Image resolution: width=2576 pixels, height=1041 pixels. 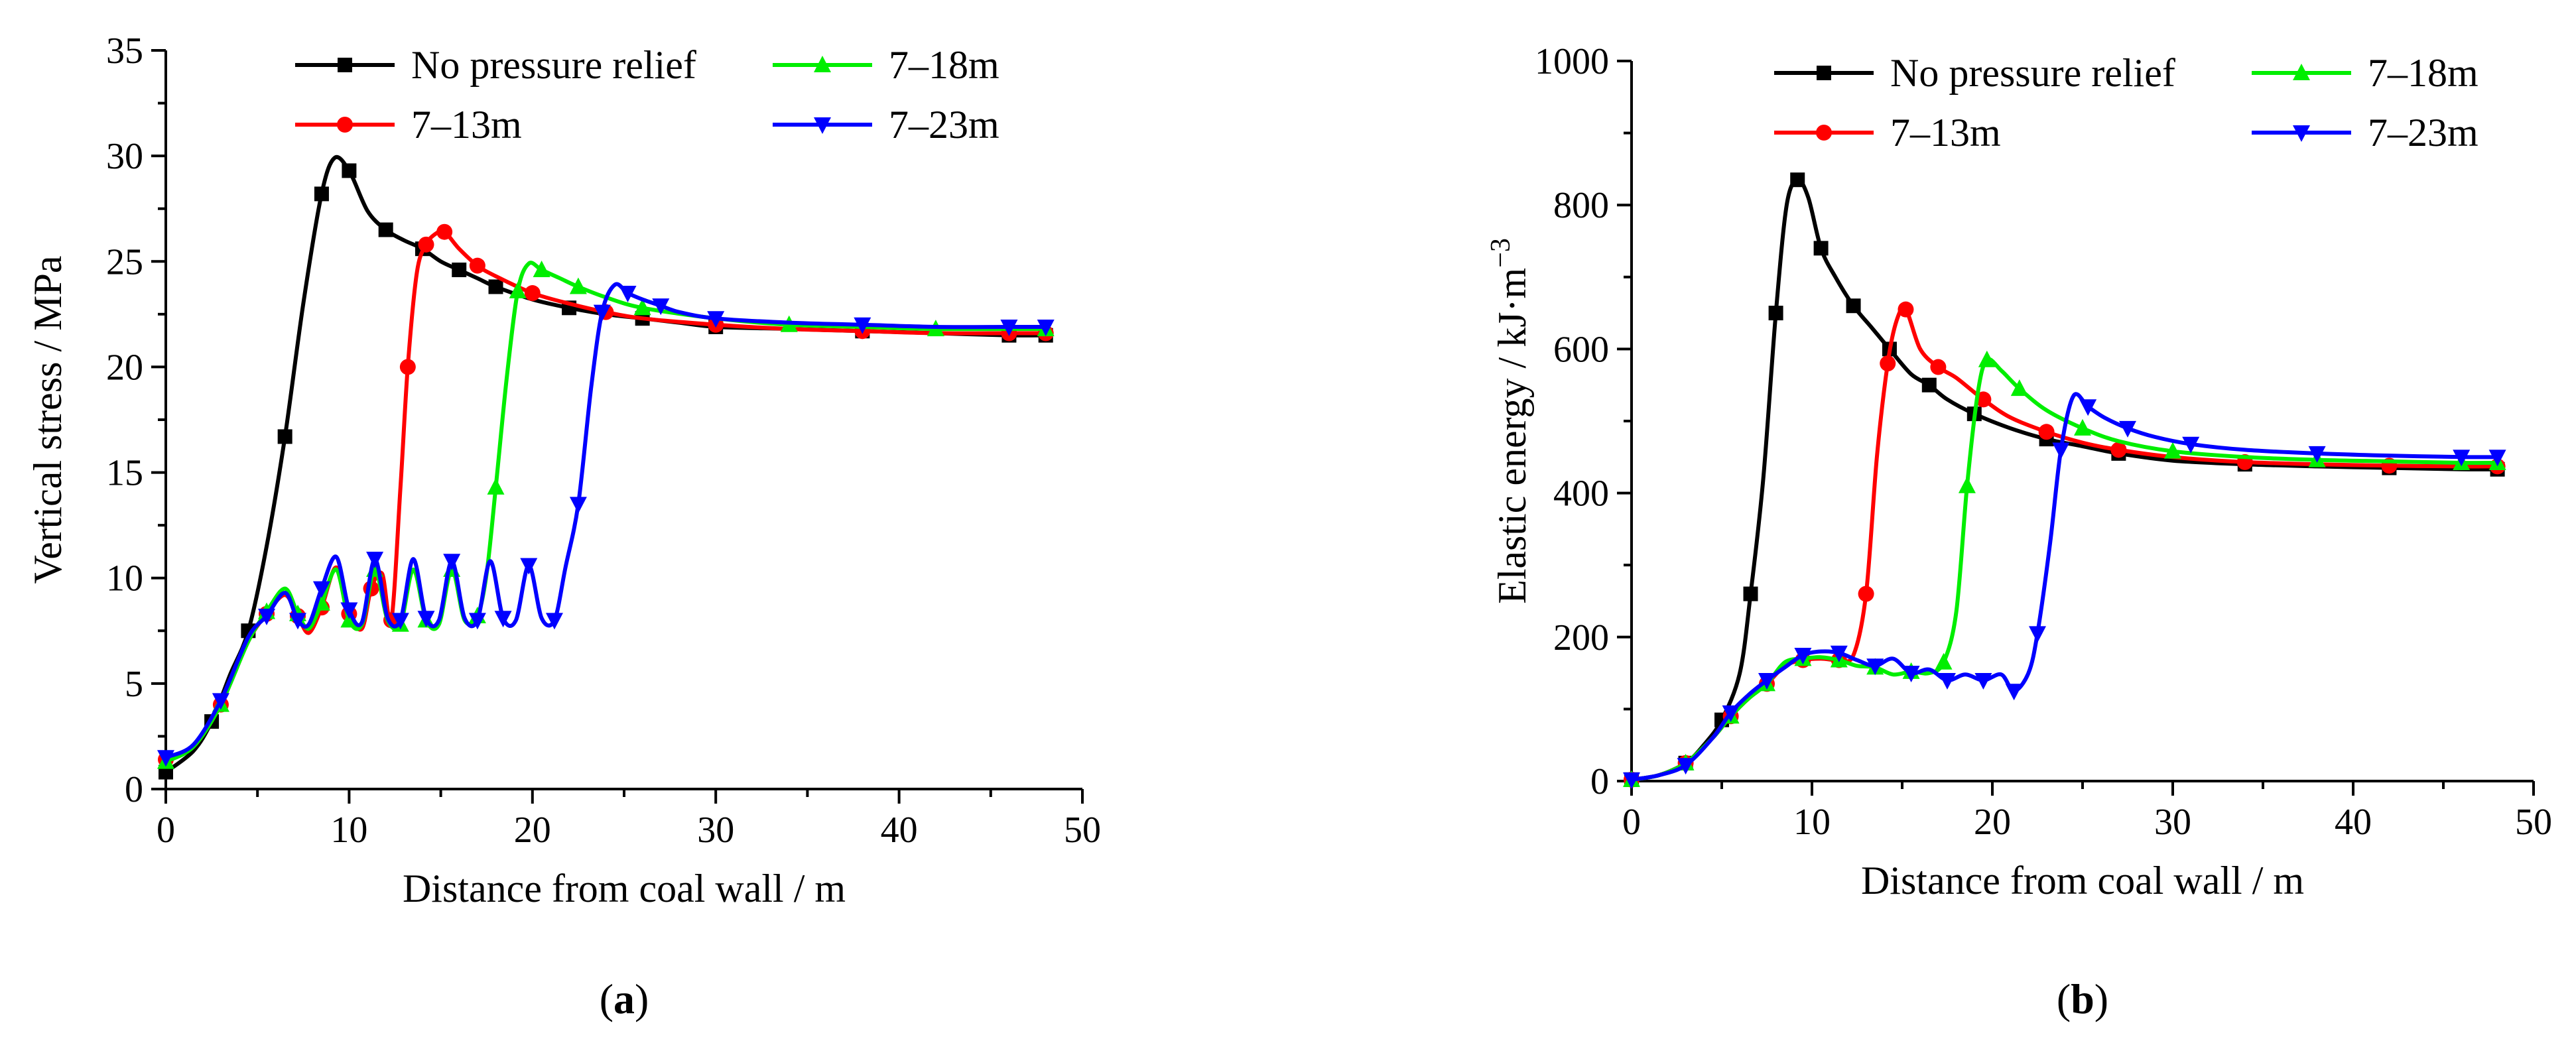 What do you see at coordinates (134, 684) in the screenshot?
I see `y-tick-label: 5` at bounding box center [134, 684].